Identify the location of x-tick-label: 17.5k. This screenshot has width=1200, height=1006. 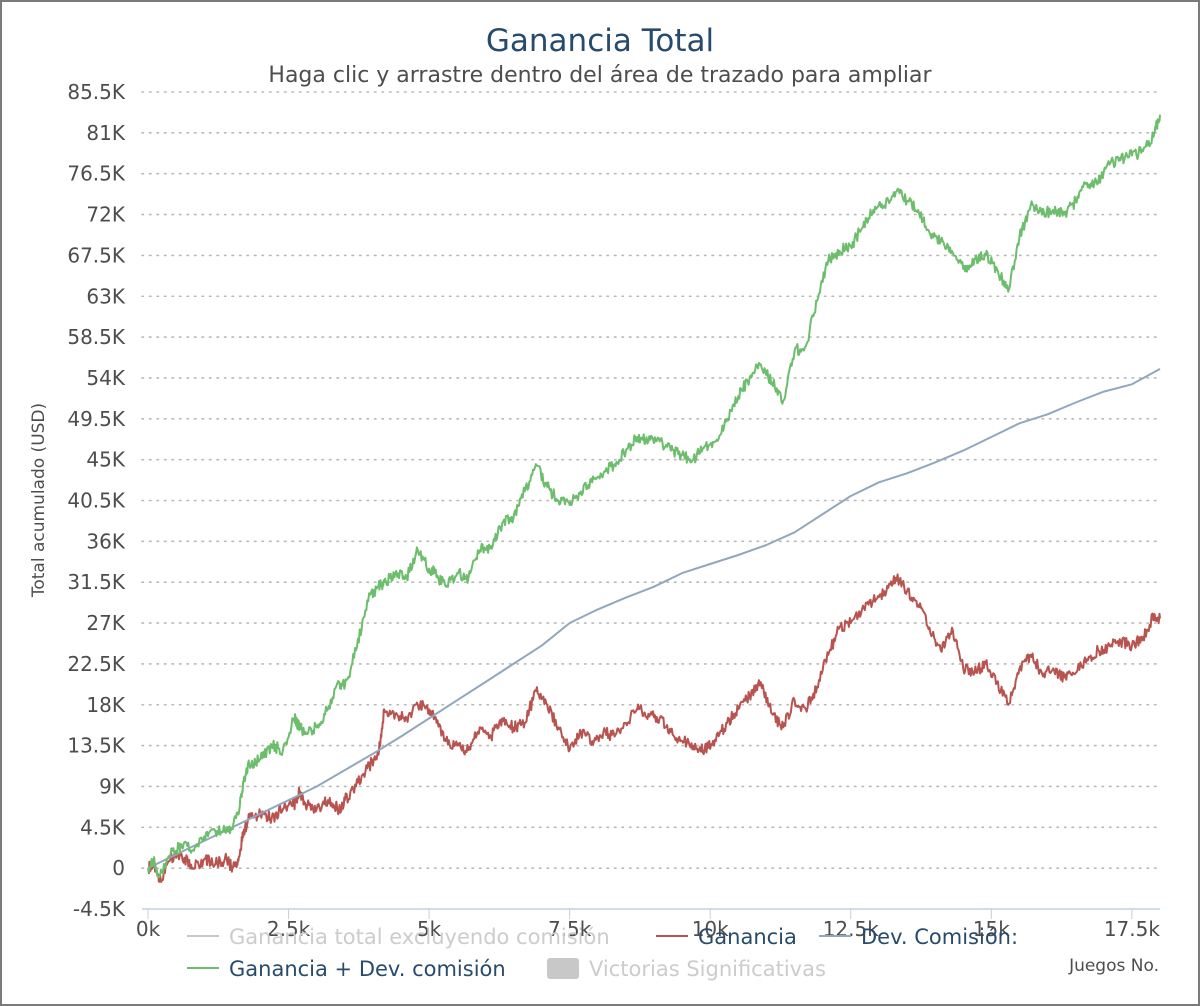
(1132, 929).